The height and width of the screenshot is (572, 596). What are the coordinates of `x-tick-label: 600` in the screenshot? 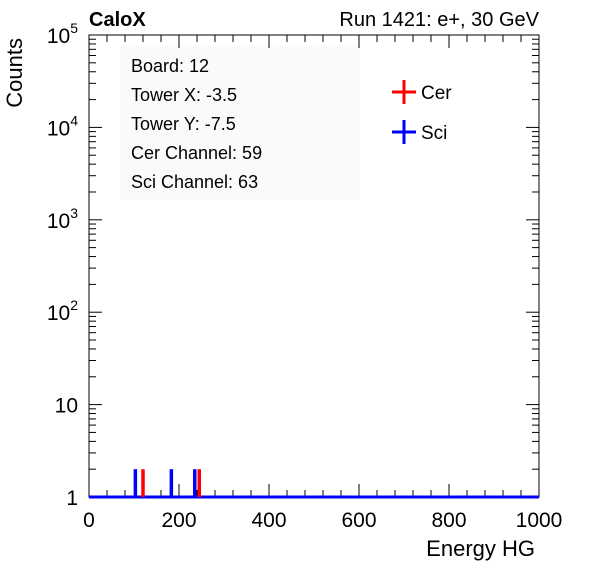 It's located at (358, 520).